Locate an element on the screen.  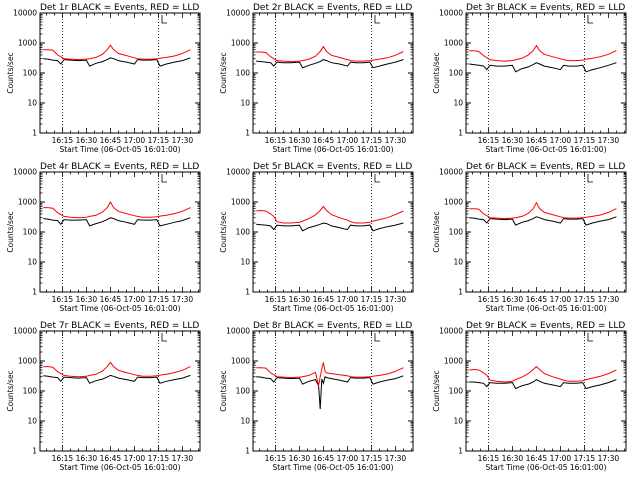
chart-title: Det 1r BLACK = Events, RED = LLD is located at coordinates (119, 8).